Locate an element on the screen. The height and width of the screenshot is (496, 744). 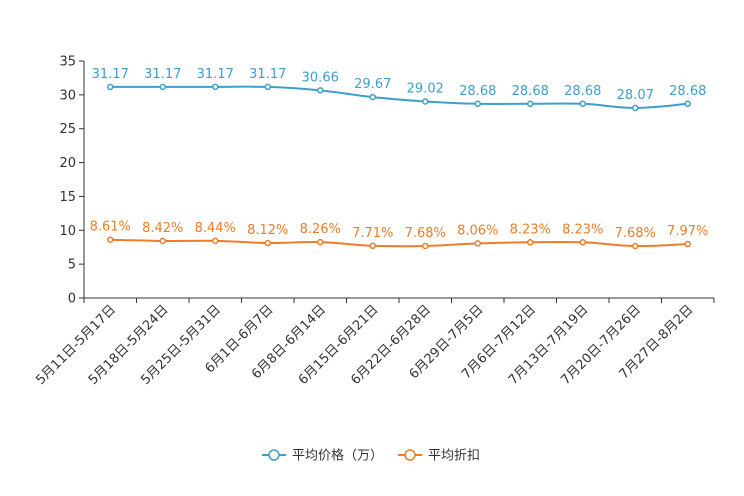
legend: 平均价格（万） 平均折扣 is located at coordinates (371, 456).